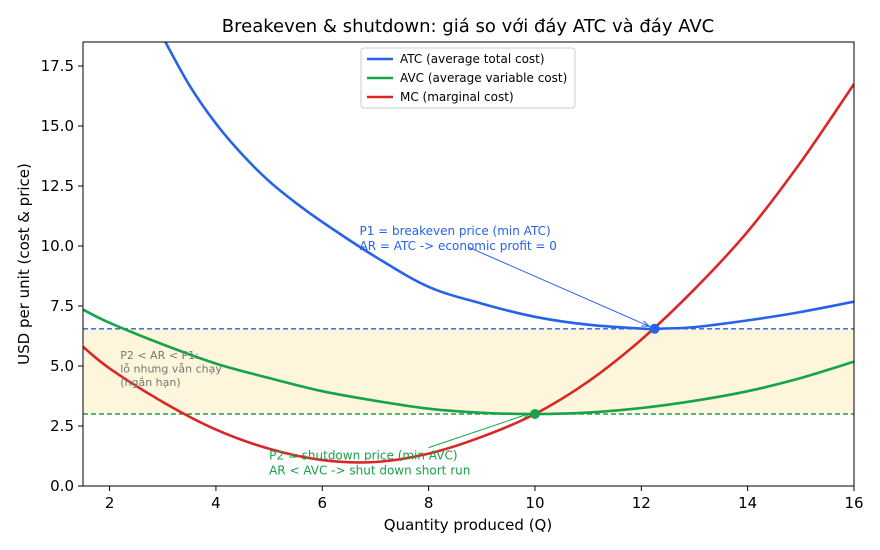 This screenshot has width=880, height=550. I want to click on x-tick-label-0: 2, so click(110, 503).